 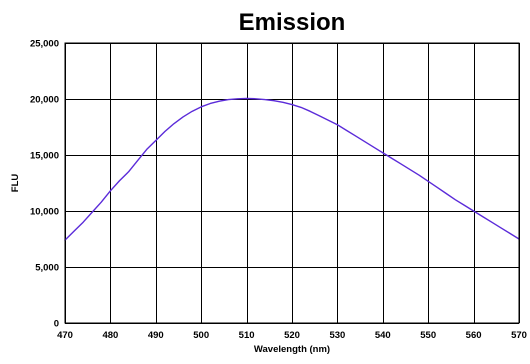 What do you see at coordinates (15, 183) in the screenshot?
I see `y-axis-label: FLU` at bounding box center [15, 183].